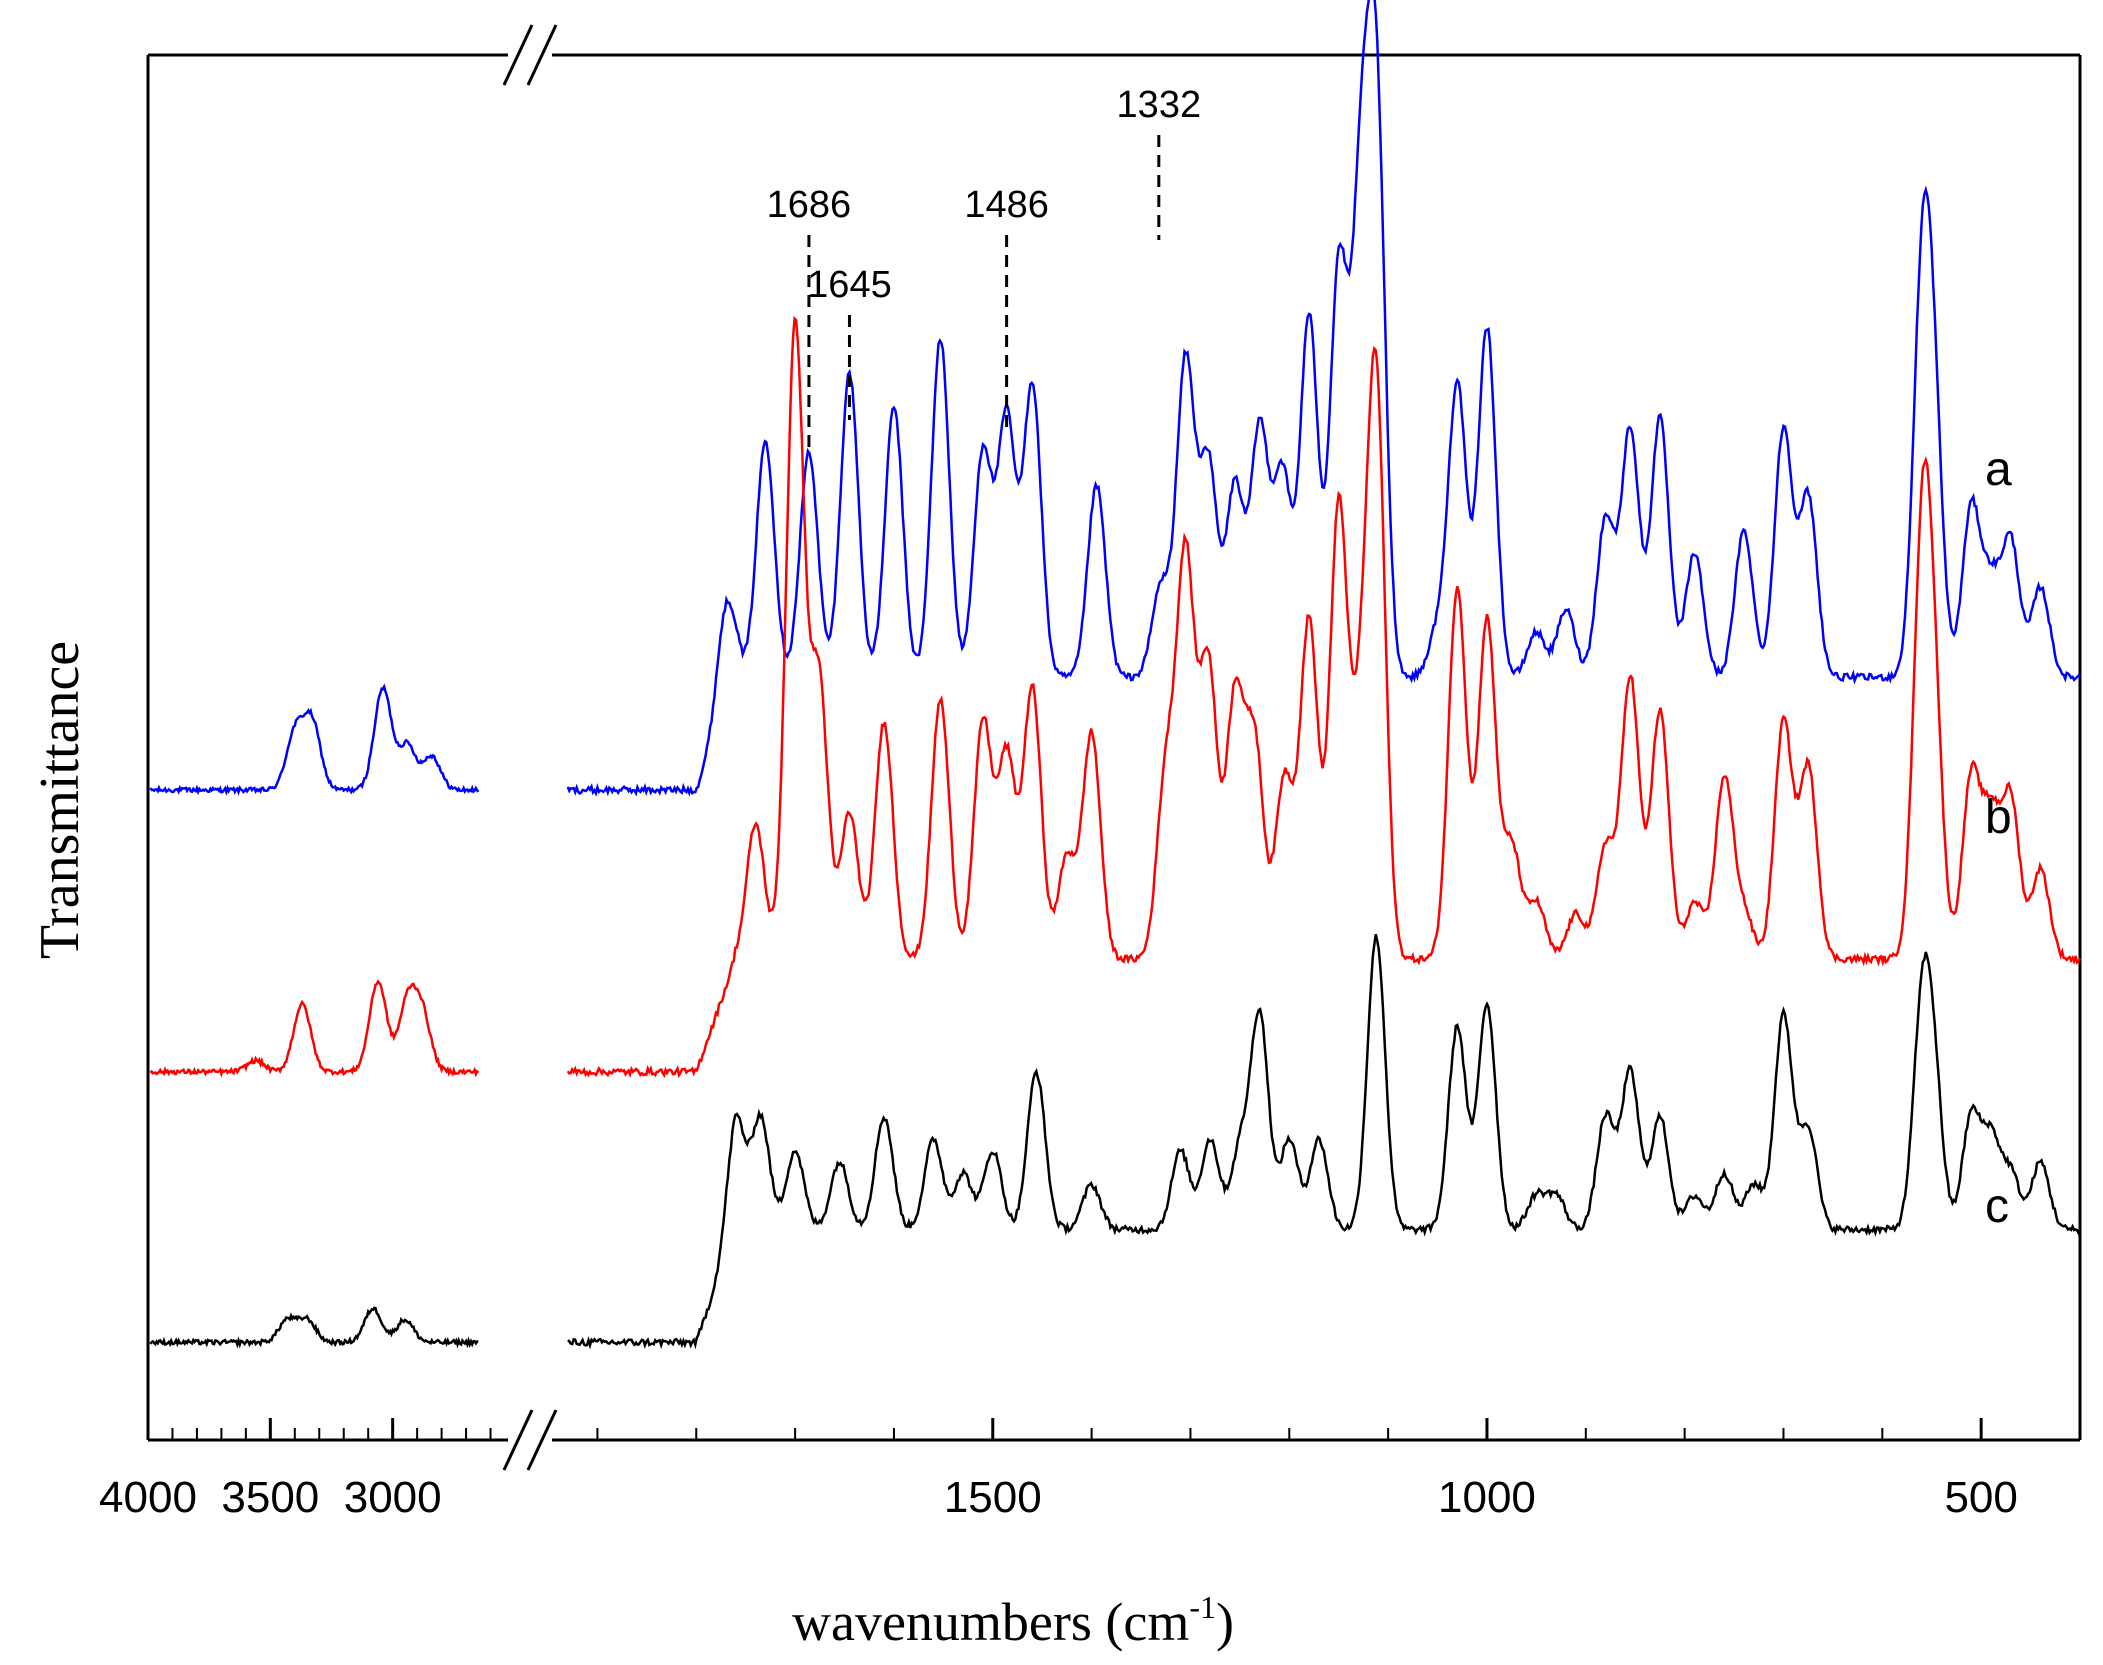  I want to click on series-label-a: a, so click(1998, 469).